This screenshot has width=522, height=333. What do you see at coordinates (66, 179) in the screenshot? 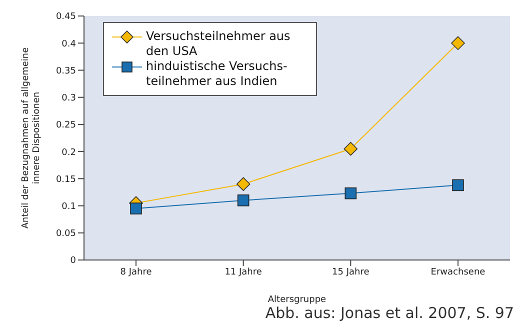
I see `y-tick-label: 0.15` at bounding box center [66, 179].